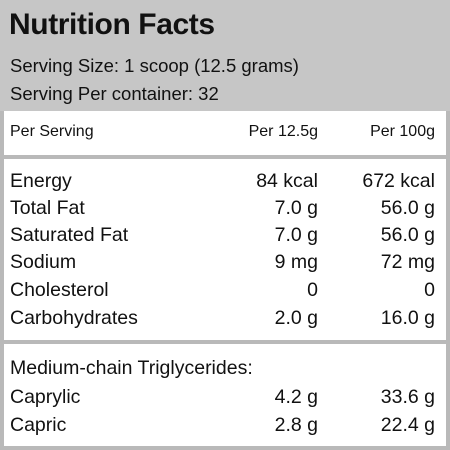  I want to click on label-title: Nutrition Facts, so click(112, 24).